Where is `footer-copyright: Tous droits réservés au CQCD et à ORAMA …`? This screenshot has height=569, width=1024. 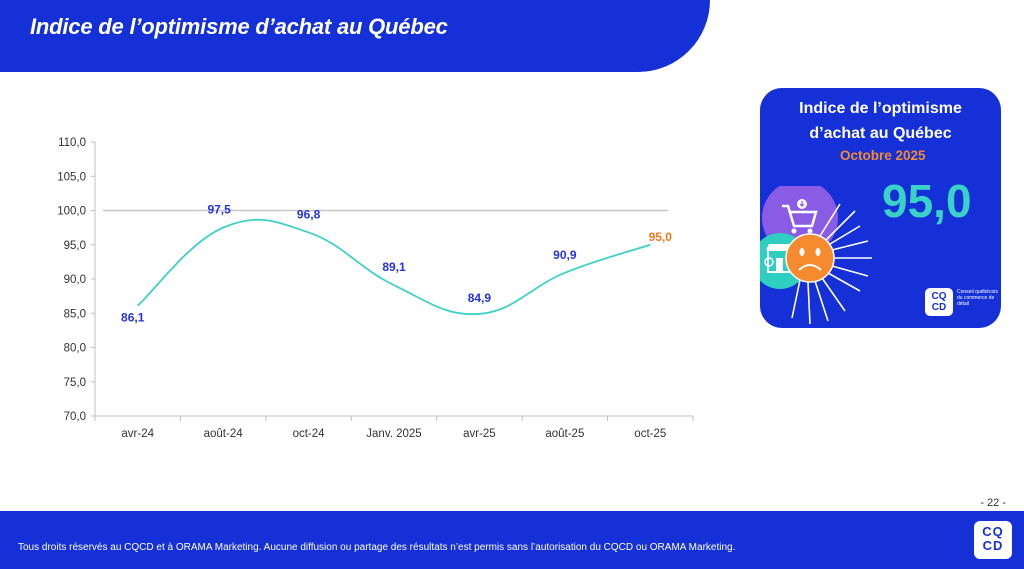
footer-copyright: Tous droits réservés au CQCD et à ORAMA … is located at coordinates (377, 547).